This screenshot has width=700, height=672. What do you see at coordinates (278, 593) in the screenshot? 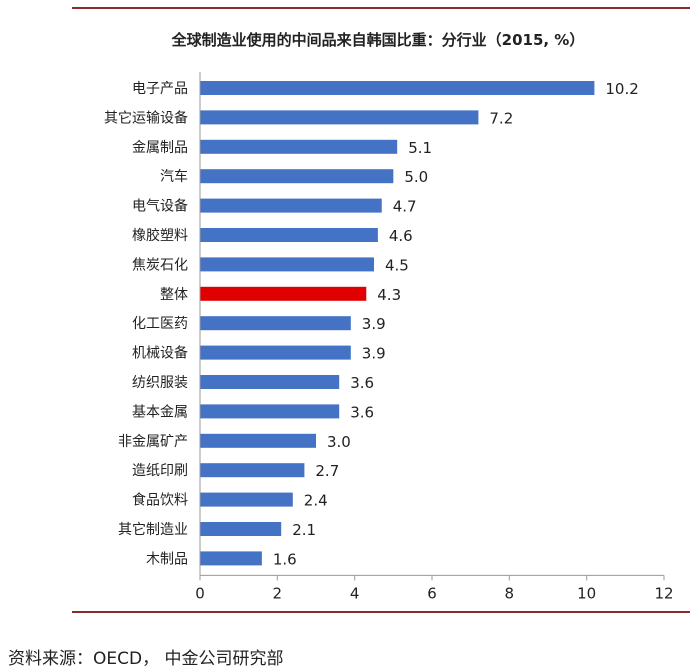
I see `x-tick-label: 2` at bounding box center [278, 593].